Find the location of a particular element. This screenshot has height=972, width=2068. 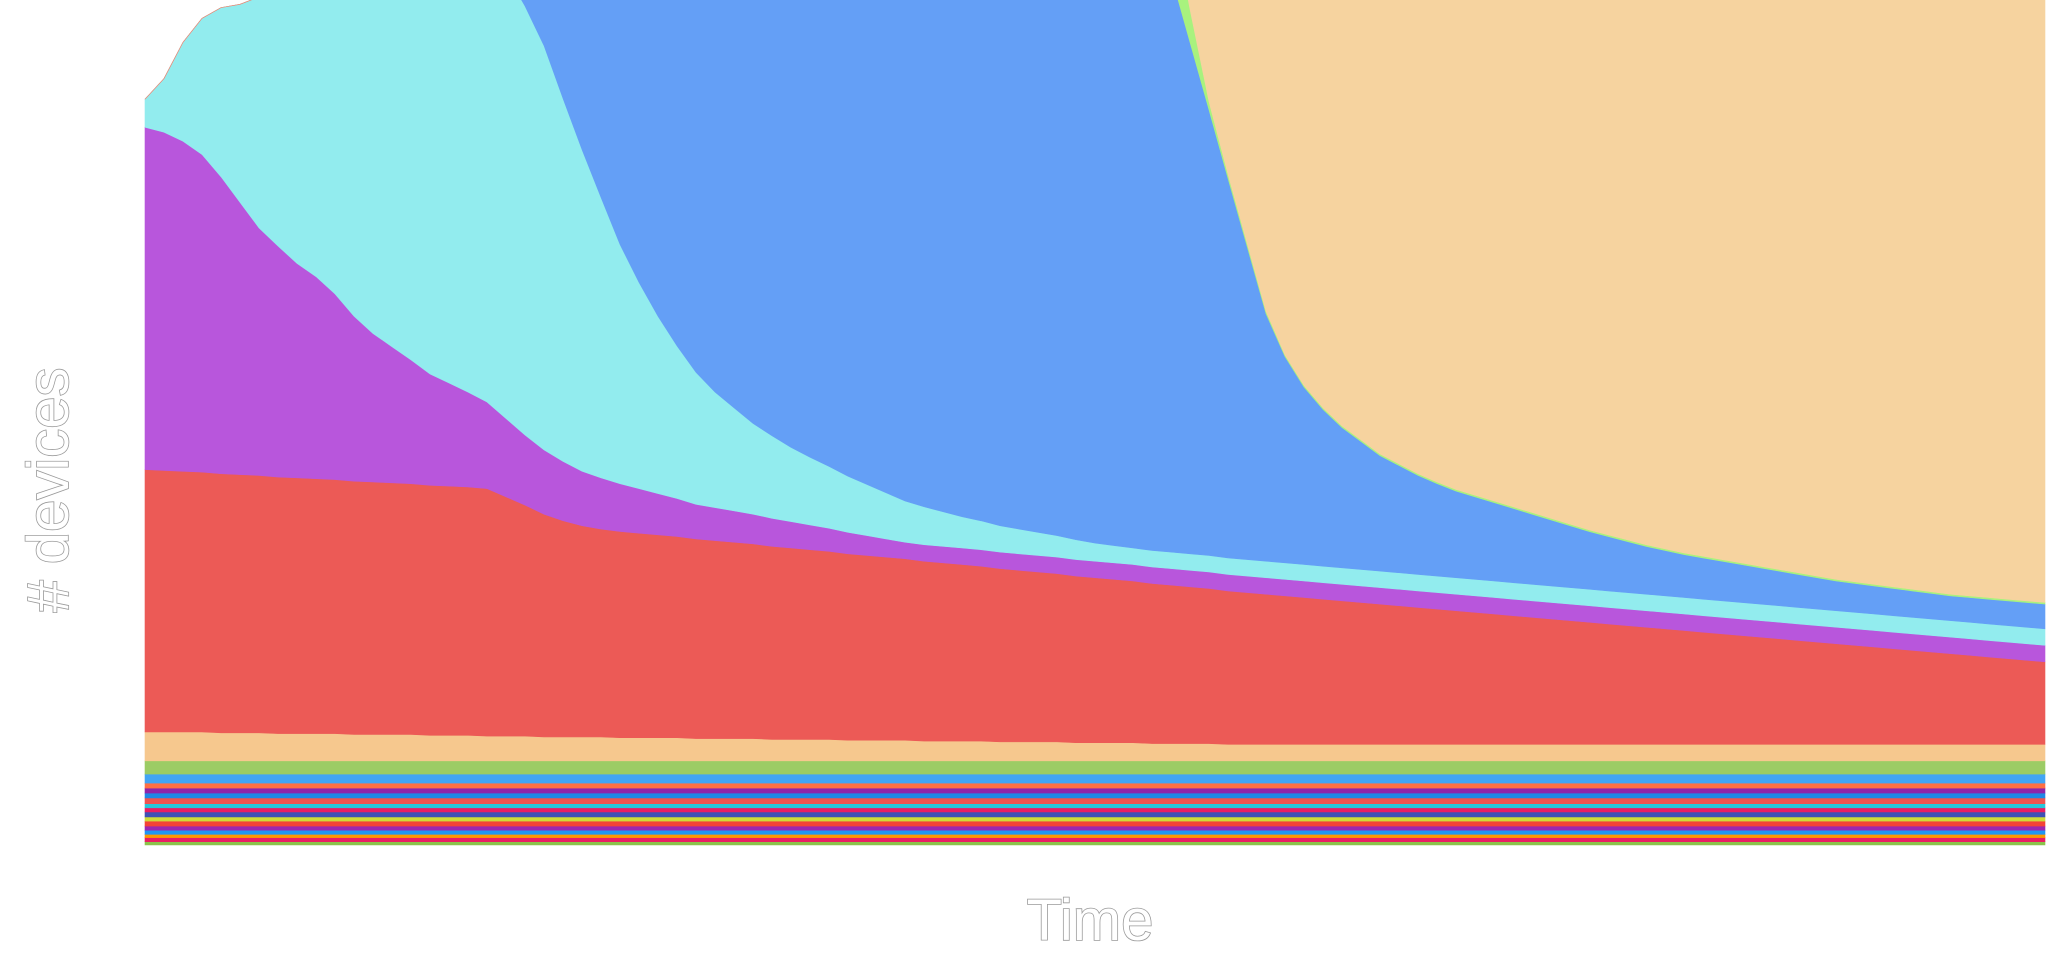

x-axis-label: Time is located at coordinates (1090, 920).